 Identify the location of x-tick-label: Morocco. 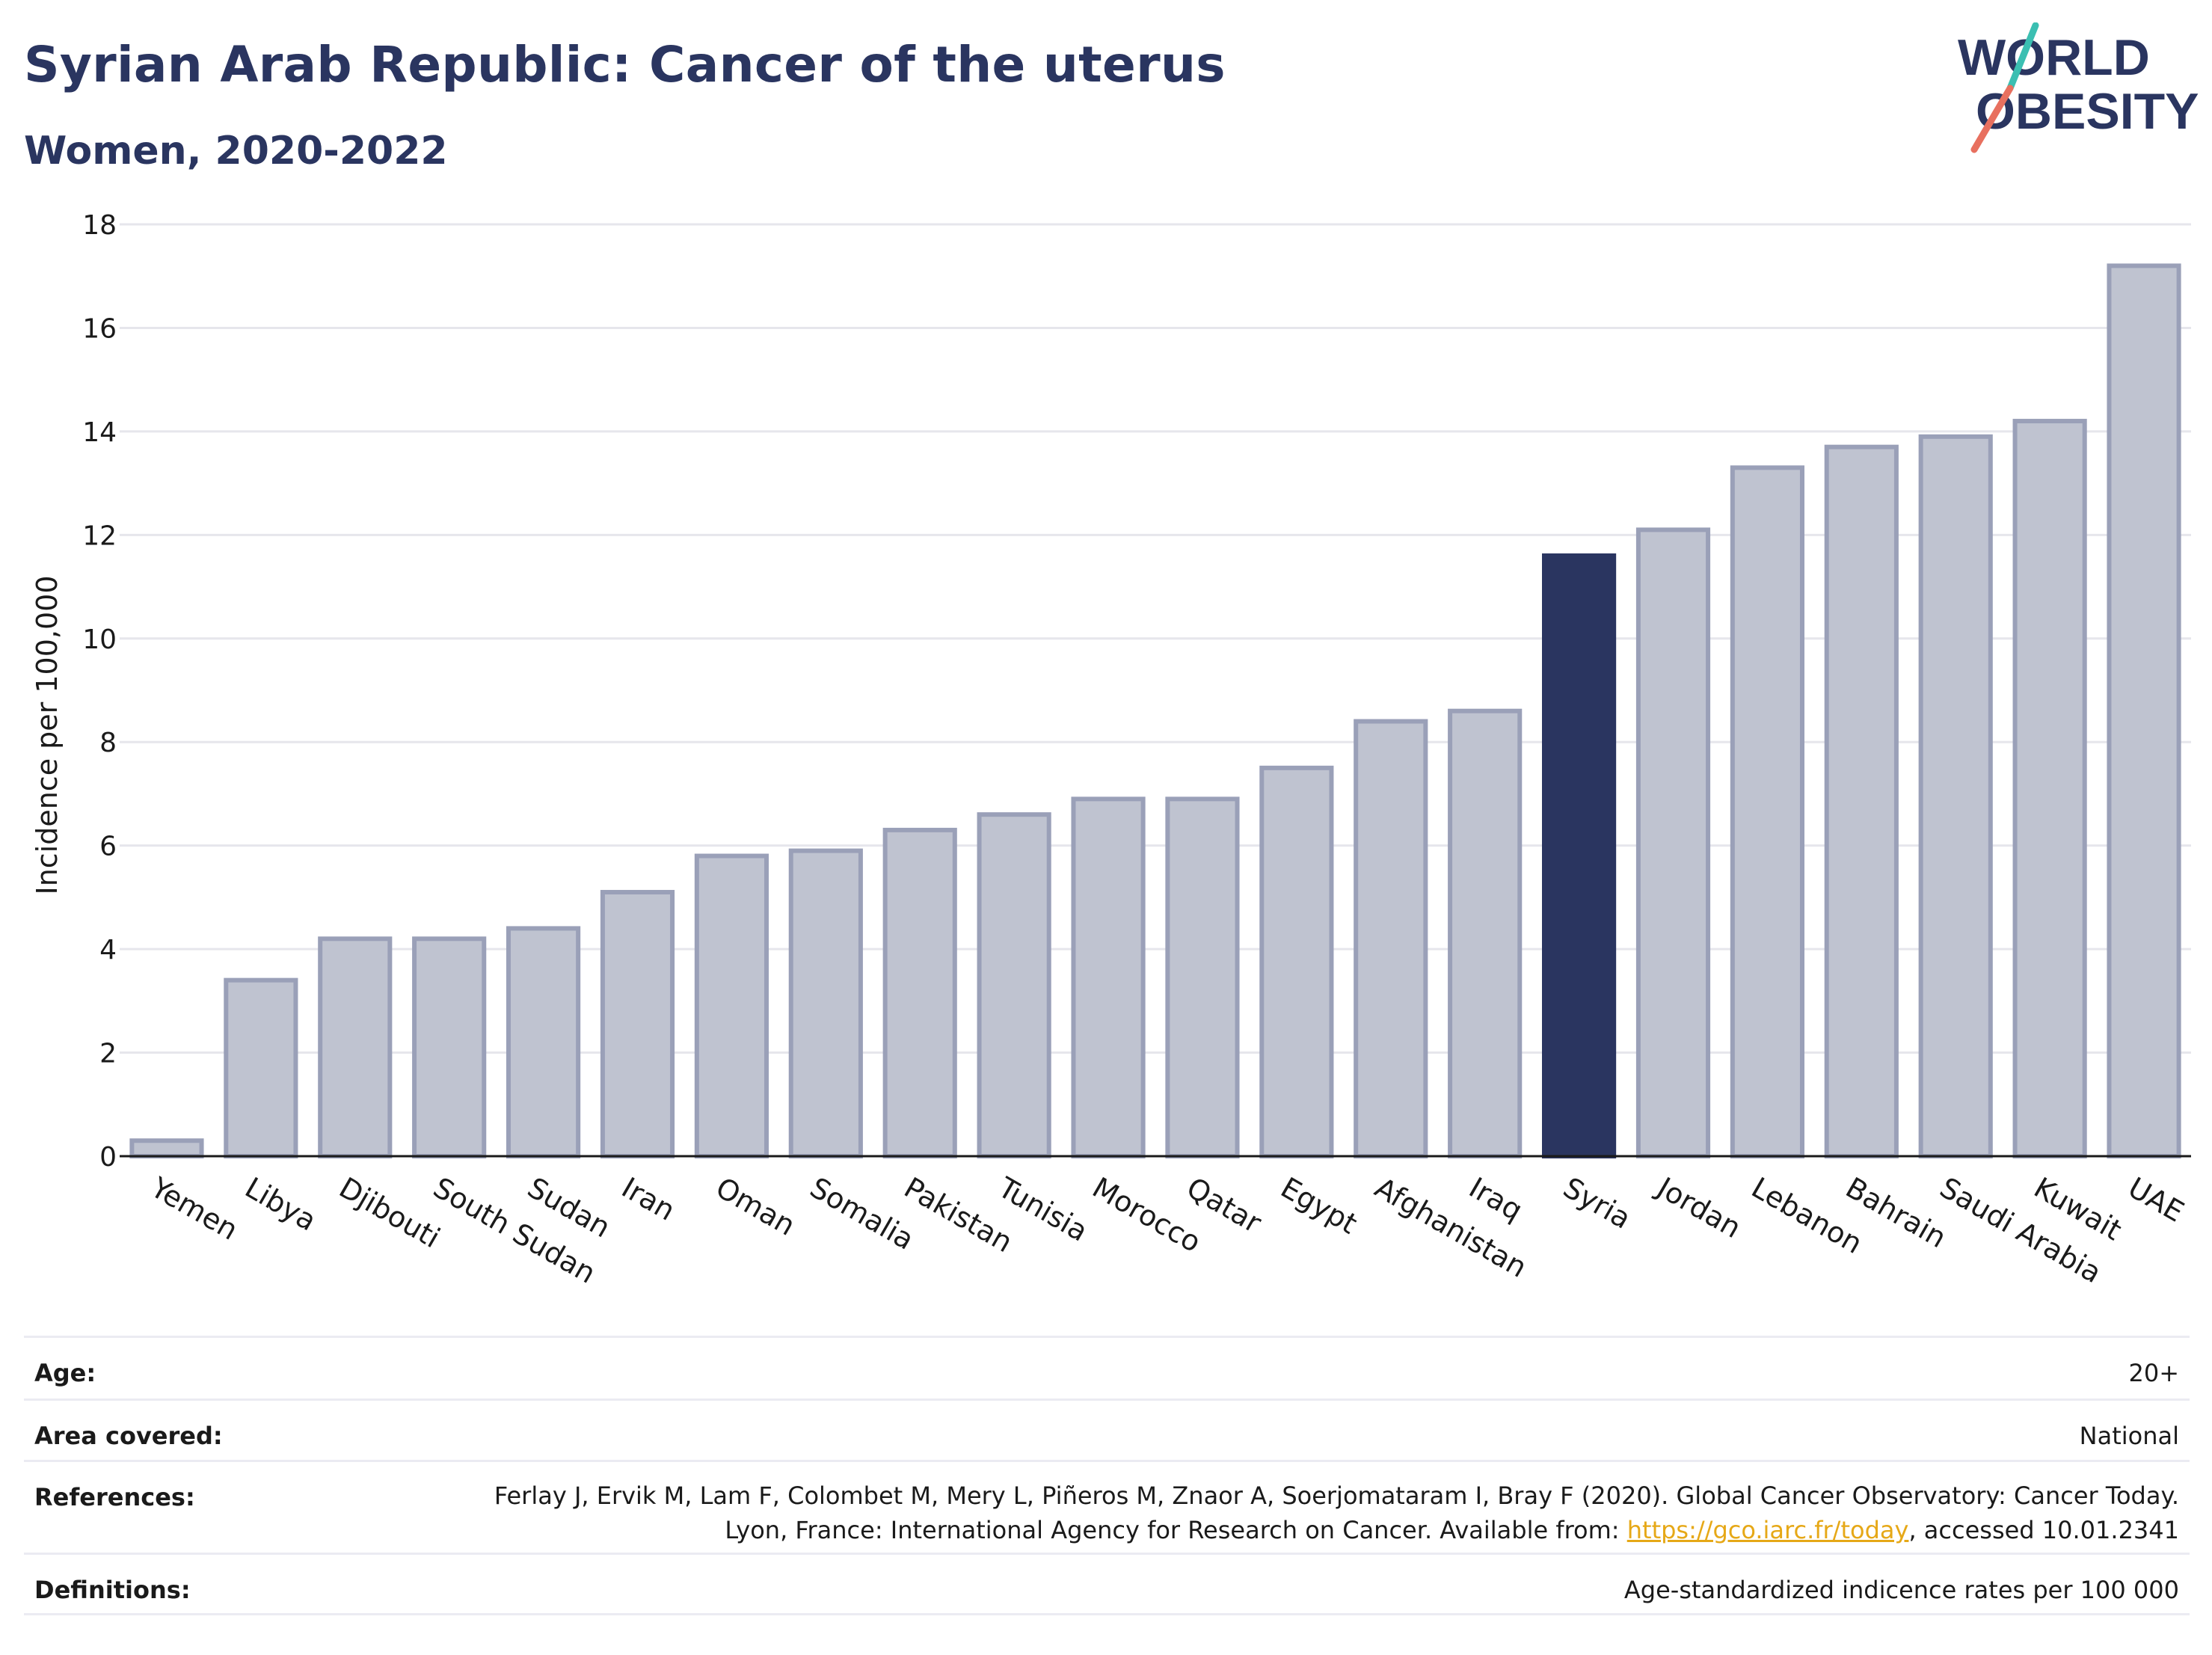
(1147, 1215).